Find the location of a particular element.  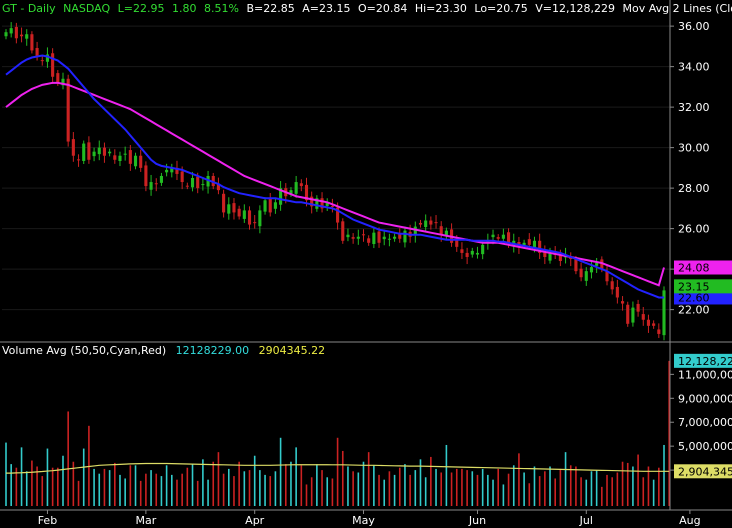

ma50-badge: 24.08 is located at coordinates (703, 267).